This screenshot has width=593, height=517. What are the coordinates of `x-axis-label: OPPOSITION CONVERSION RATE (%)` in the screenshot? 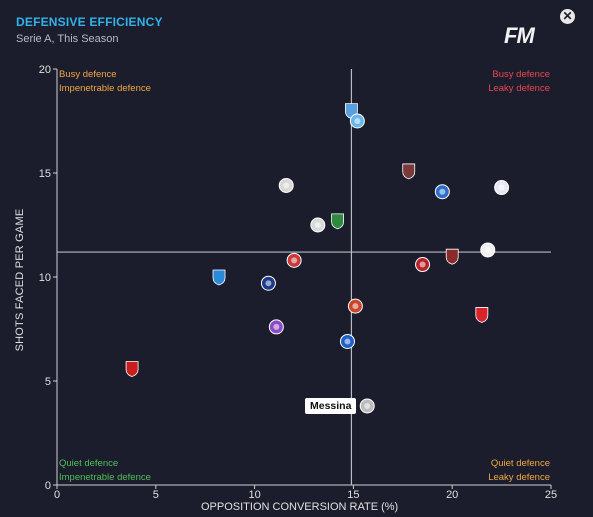 It's located at (300, 507).